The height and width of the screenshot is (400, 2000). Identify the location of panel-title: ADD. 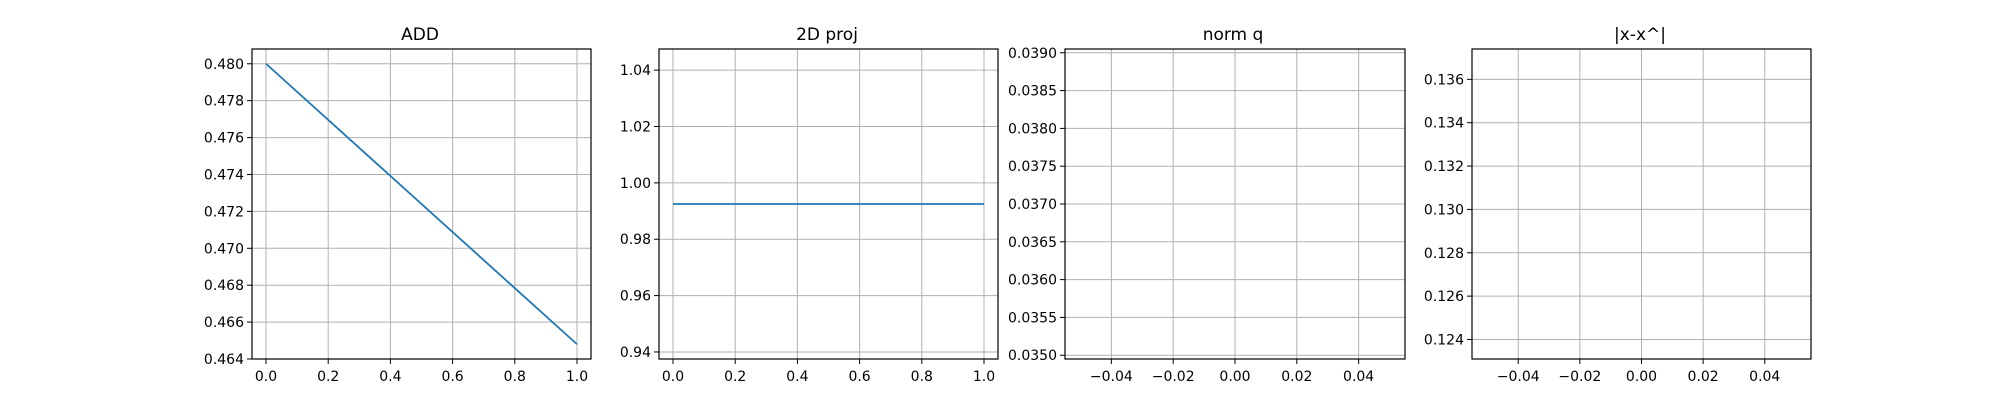
(420, 35).